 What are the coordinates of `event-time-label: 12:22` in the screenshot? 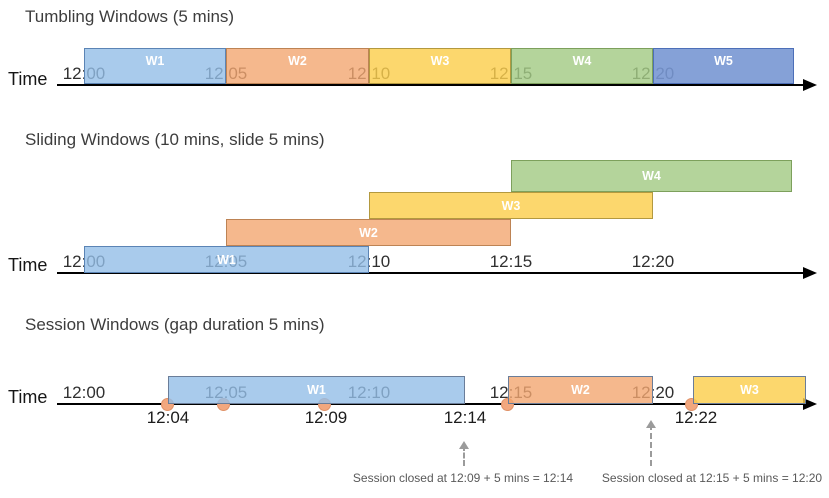 It's located at (696, 417).